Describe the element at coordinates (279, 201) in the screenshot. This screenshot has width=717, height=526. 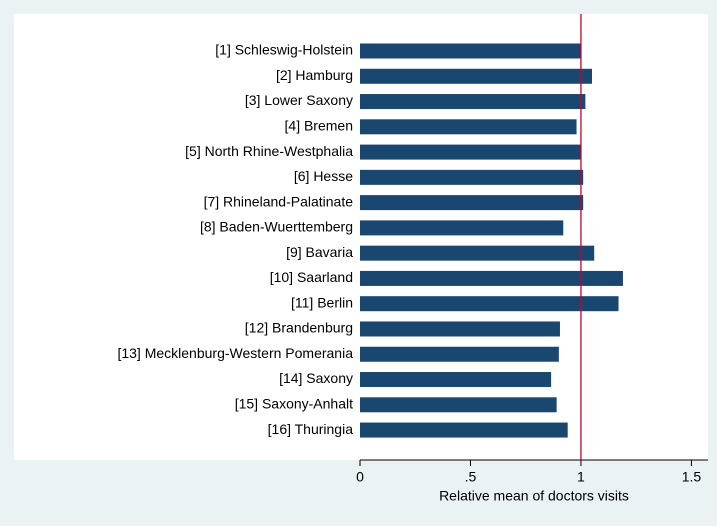
I see `y-tick-label: [7] Rhineland-Palatinate` at that location.